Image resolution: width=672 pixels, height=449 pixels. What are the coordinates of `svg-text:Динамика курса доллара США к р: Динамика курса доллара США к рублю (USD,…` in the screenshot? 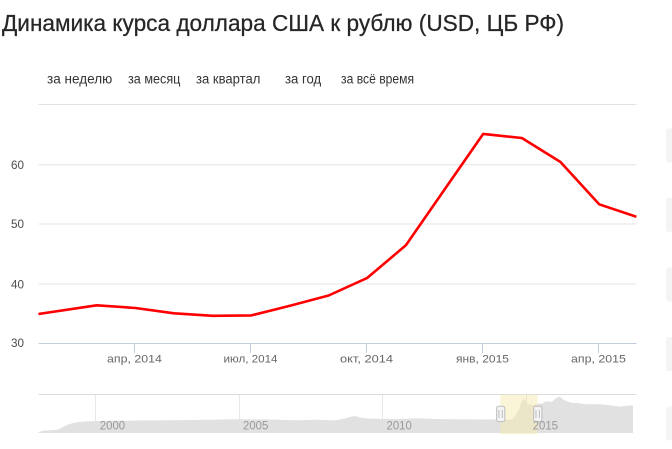 It's located at (283, 23).